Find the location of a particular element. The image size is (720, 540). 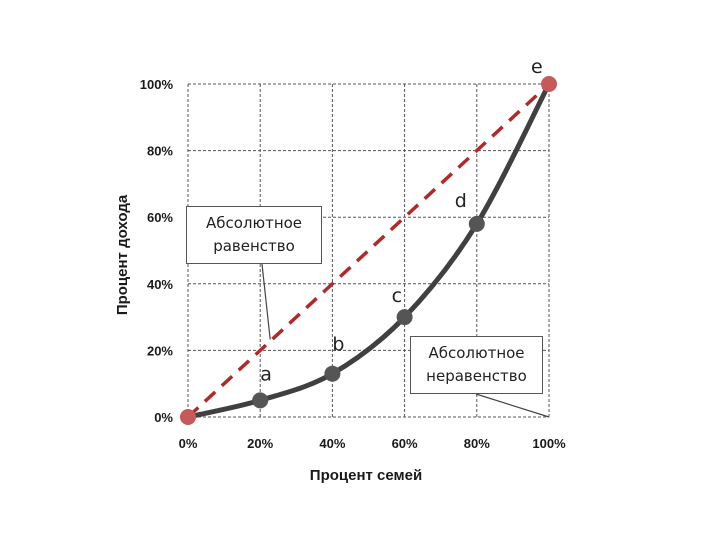

x-tick-label: 20% is located at coordinates (260, 443).